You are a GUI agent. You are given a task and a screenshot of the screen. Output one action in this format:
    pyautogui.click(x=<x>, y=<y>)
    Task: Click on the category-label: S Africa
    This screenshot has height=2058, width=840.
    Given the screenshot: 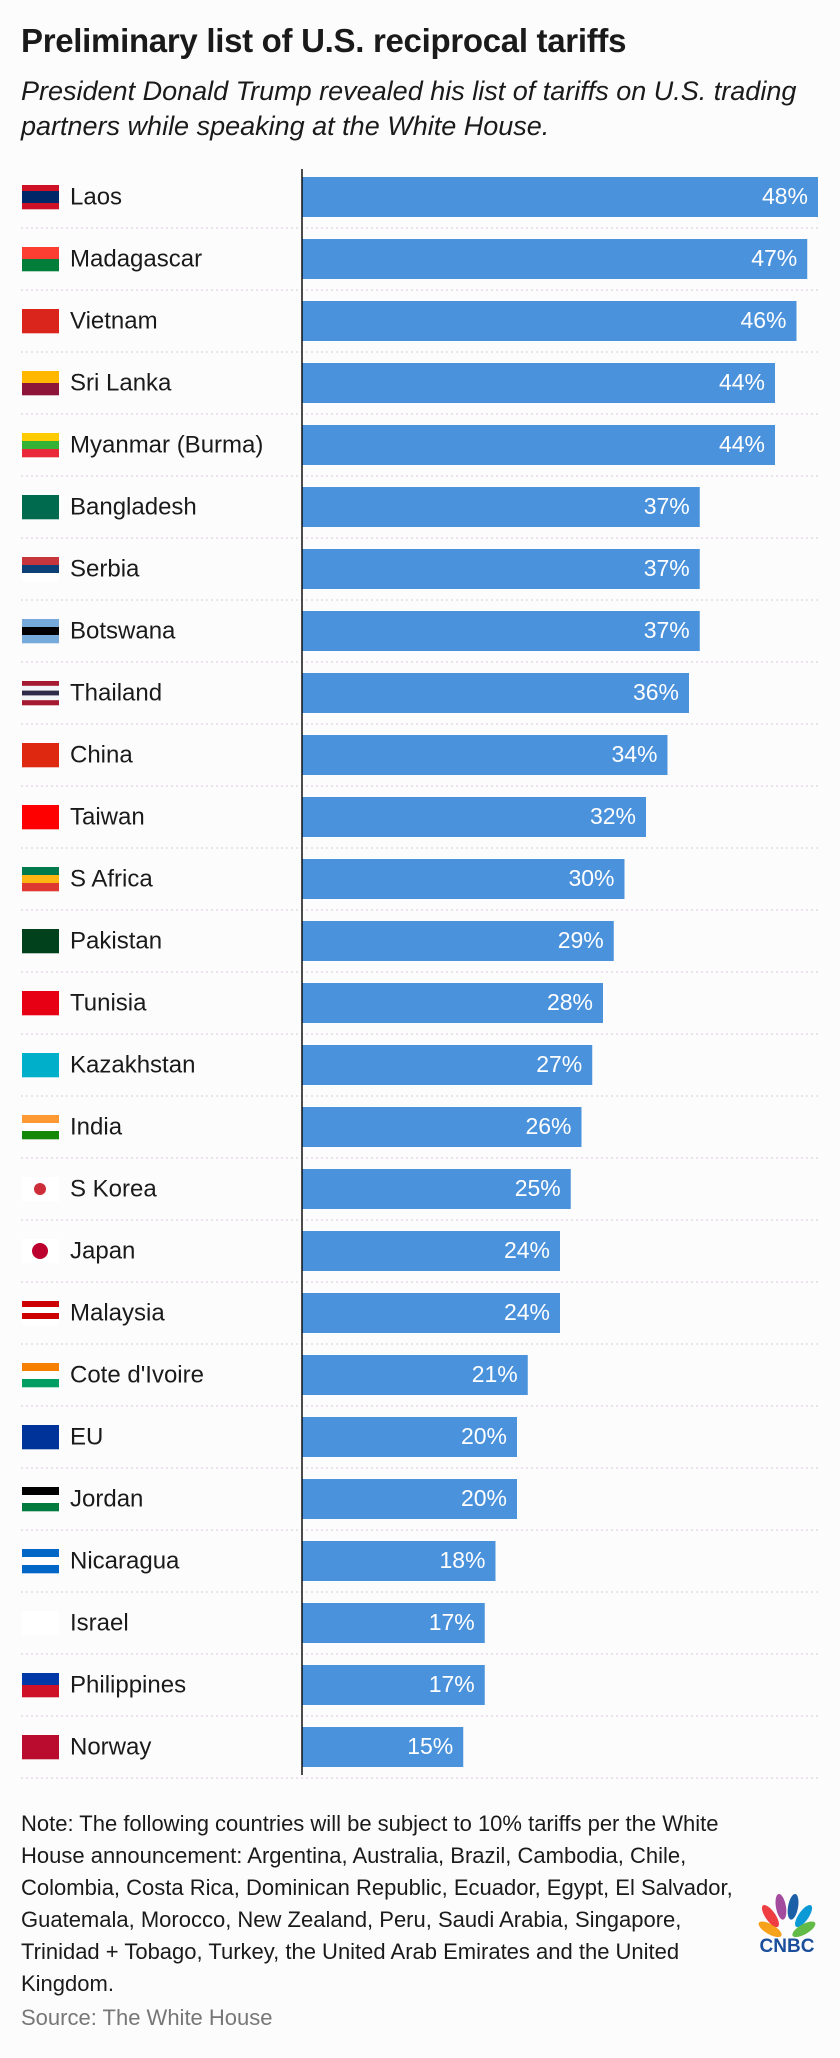 What is the action you would take?
    pyautogui.click(x=111, y=878)
    